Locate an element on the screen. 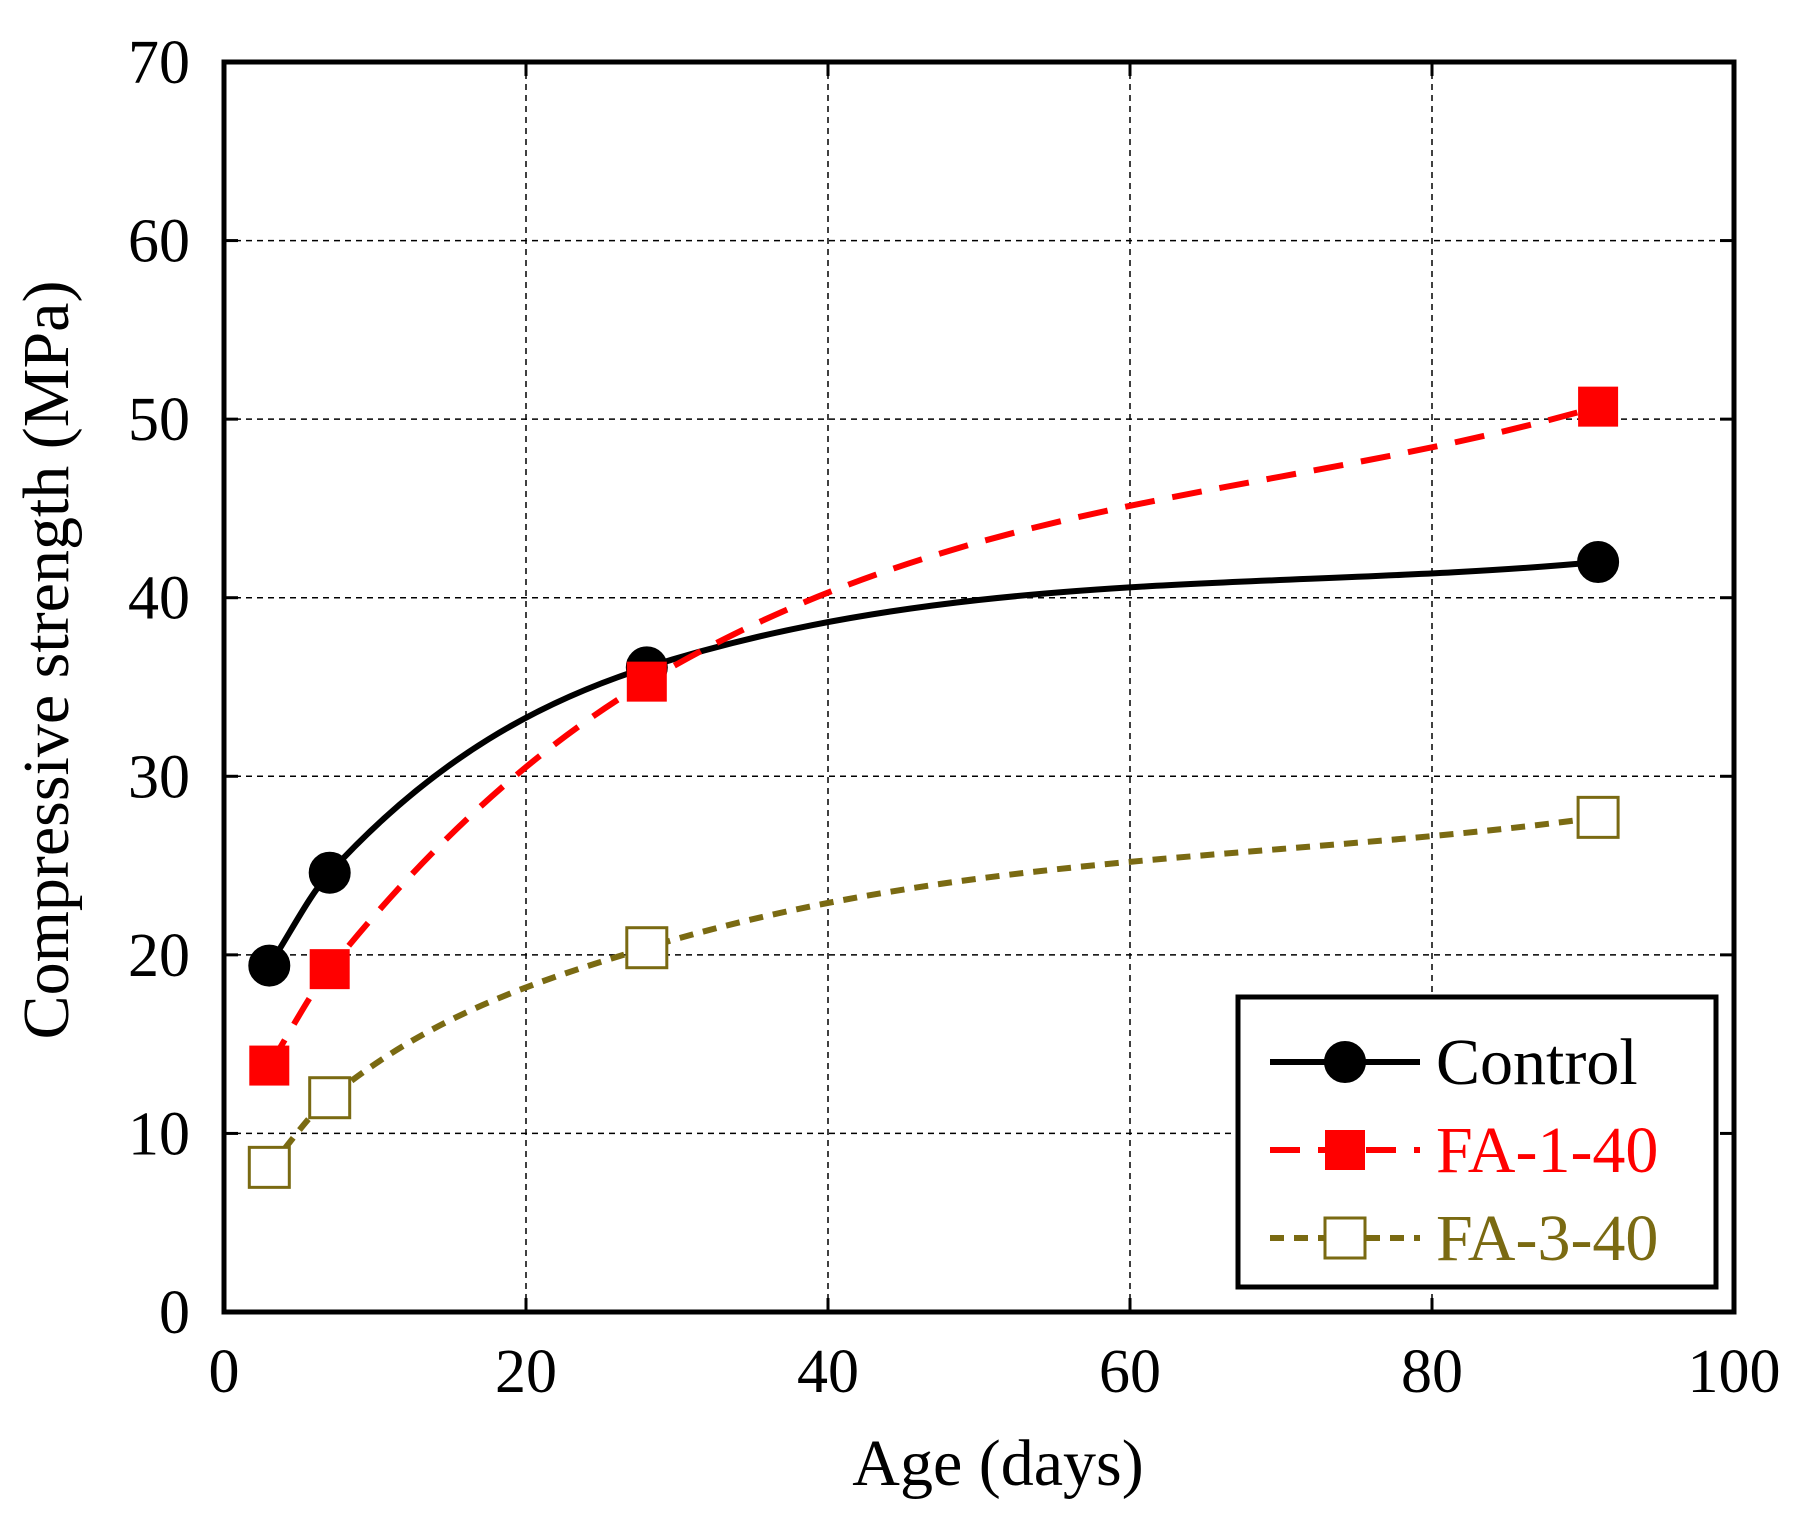  y-tick-label: 20 is located at coordinates (159, 956).